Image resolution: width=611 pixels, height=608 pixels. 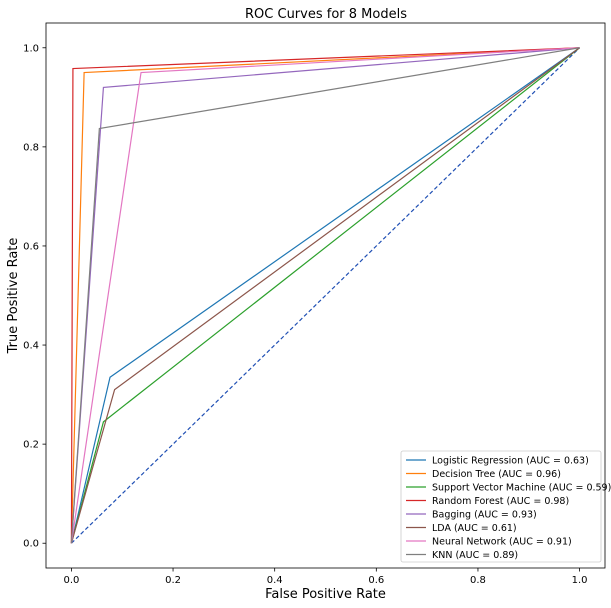 I want to click on legend-box, so click(x=501, y=506).